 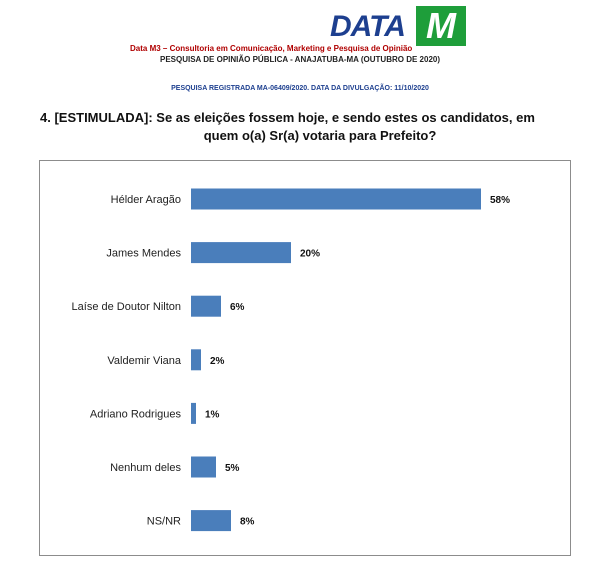 I want to click on value-label: 2%, so click(x=217, y=361).